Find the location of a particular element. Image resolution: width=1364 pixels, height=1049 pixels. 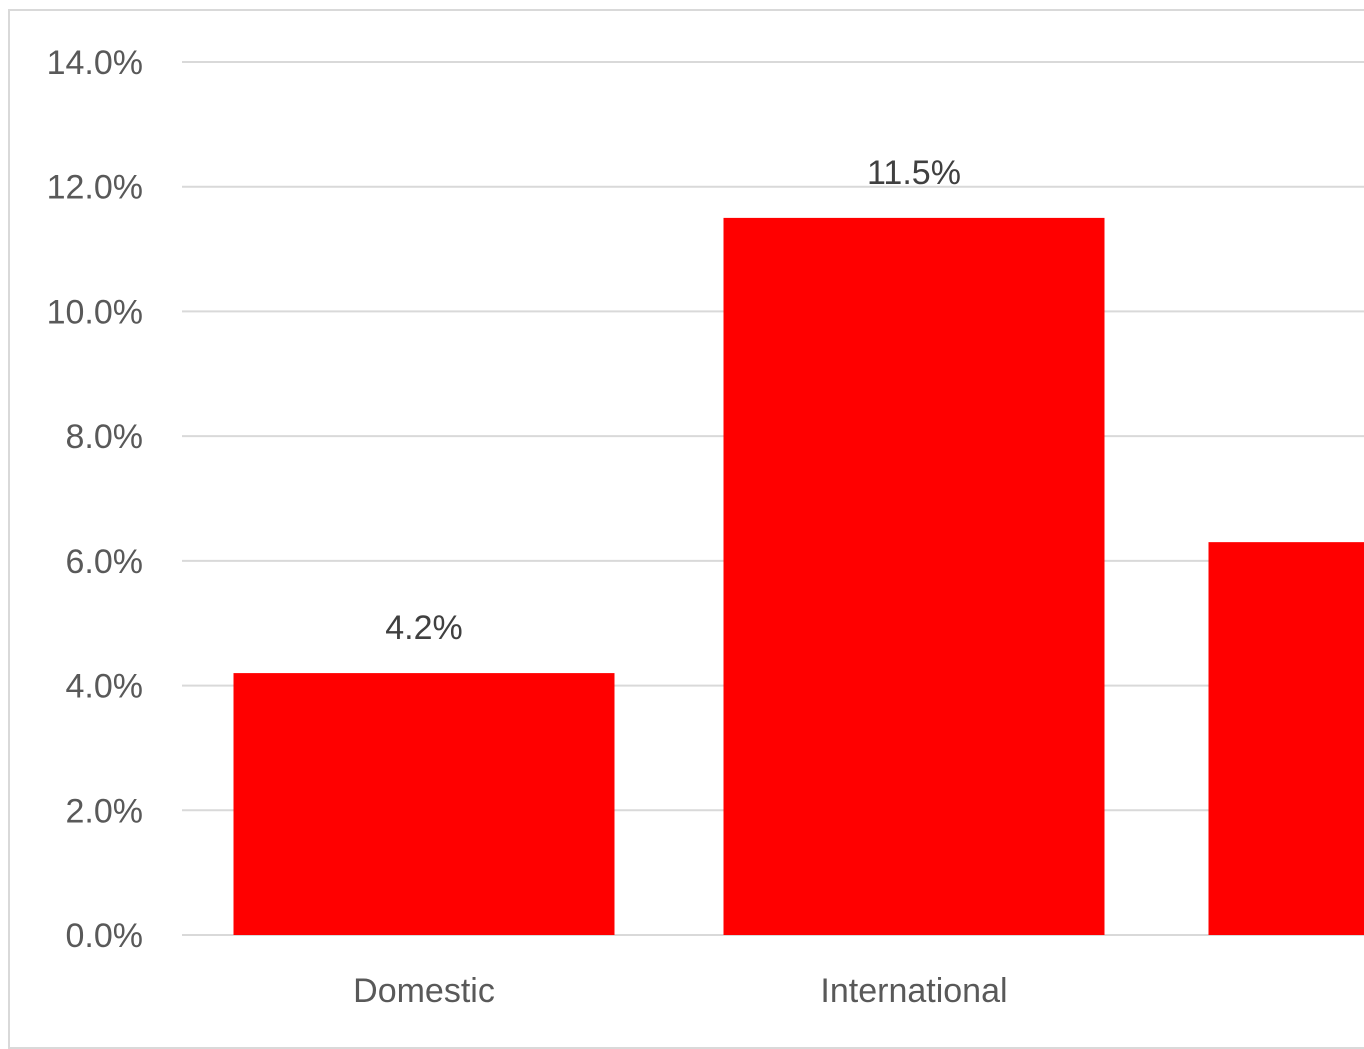

data-label: 4.2% is located at coordinates (424, 628).